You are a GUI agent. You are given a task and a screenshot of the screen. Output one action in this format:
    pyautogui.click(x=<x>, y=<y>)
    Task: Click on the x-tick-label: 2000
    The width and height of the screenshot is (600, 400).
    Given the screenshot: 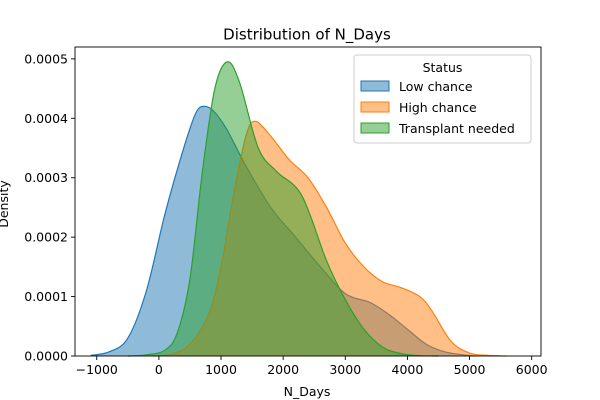 What is the action you would take?
    pyautogui.click(x=283, y=369)
    